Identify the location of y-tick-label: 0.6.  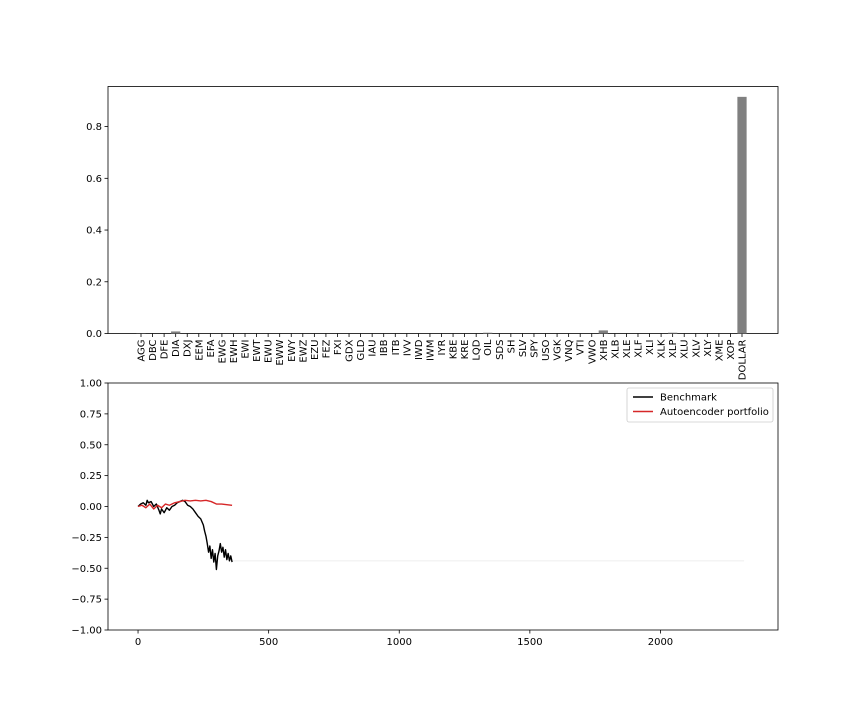
(94, 179).